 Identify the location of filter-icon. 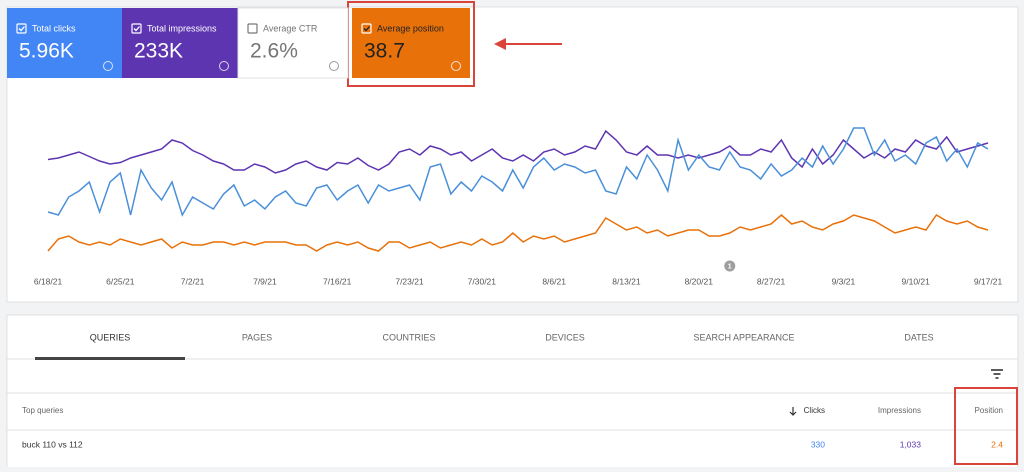
(997, 374).